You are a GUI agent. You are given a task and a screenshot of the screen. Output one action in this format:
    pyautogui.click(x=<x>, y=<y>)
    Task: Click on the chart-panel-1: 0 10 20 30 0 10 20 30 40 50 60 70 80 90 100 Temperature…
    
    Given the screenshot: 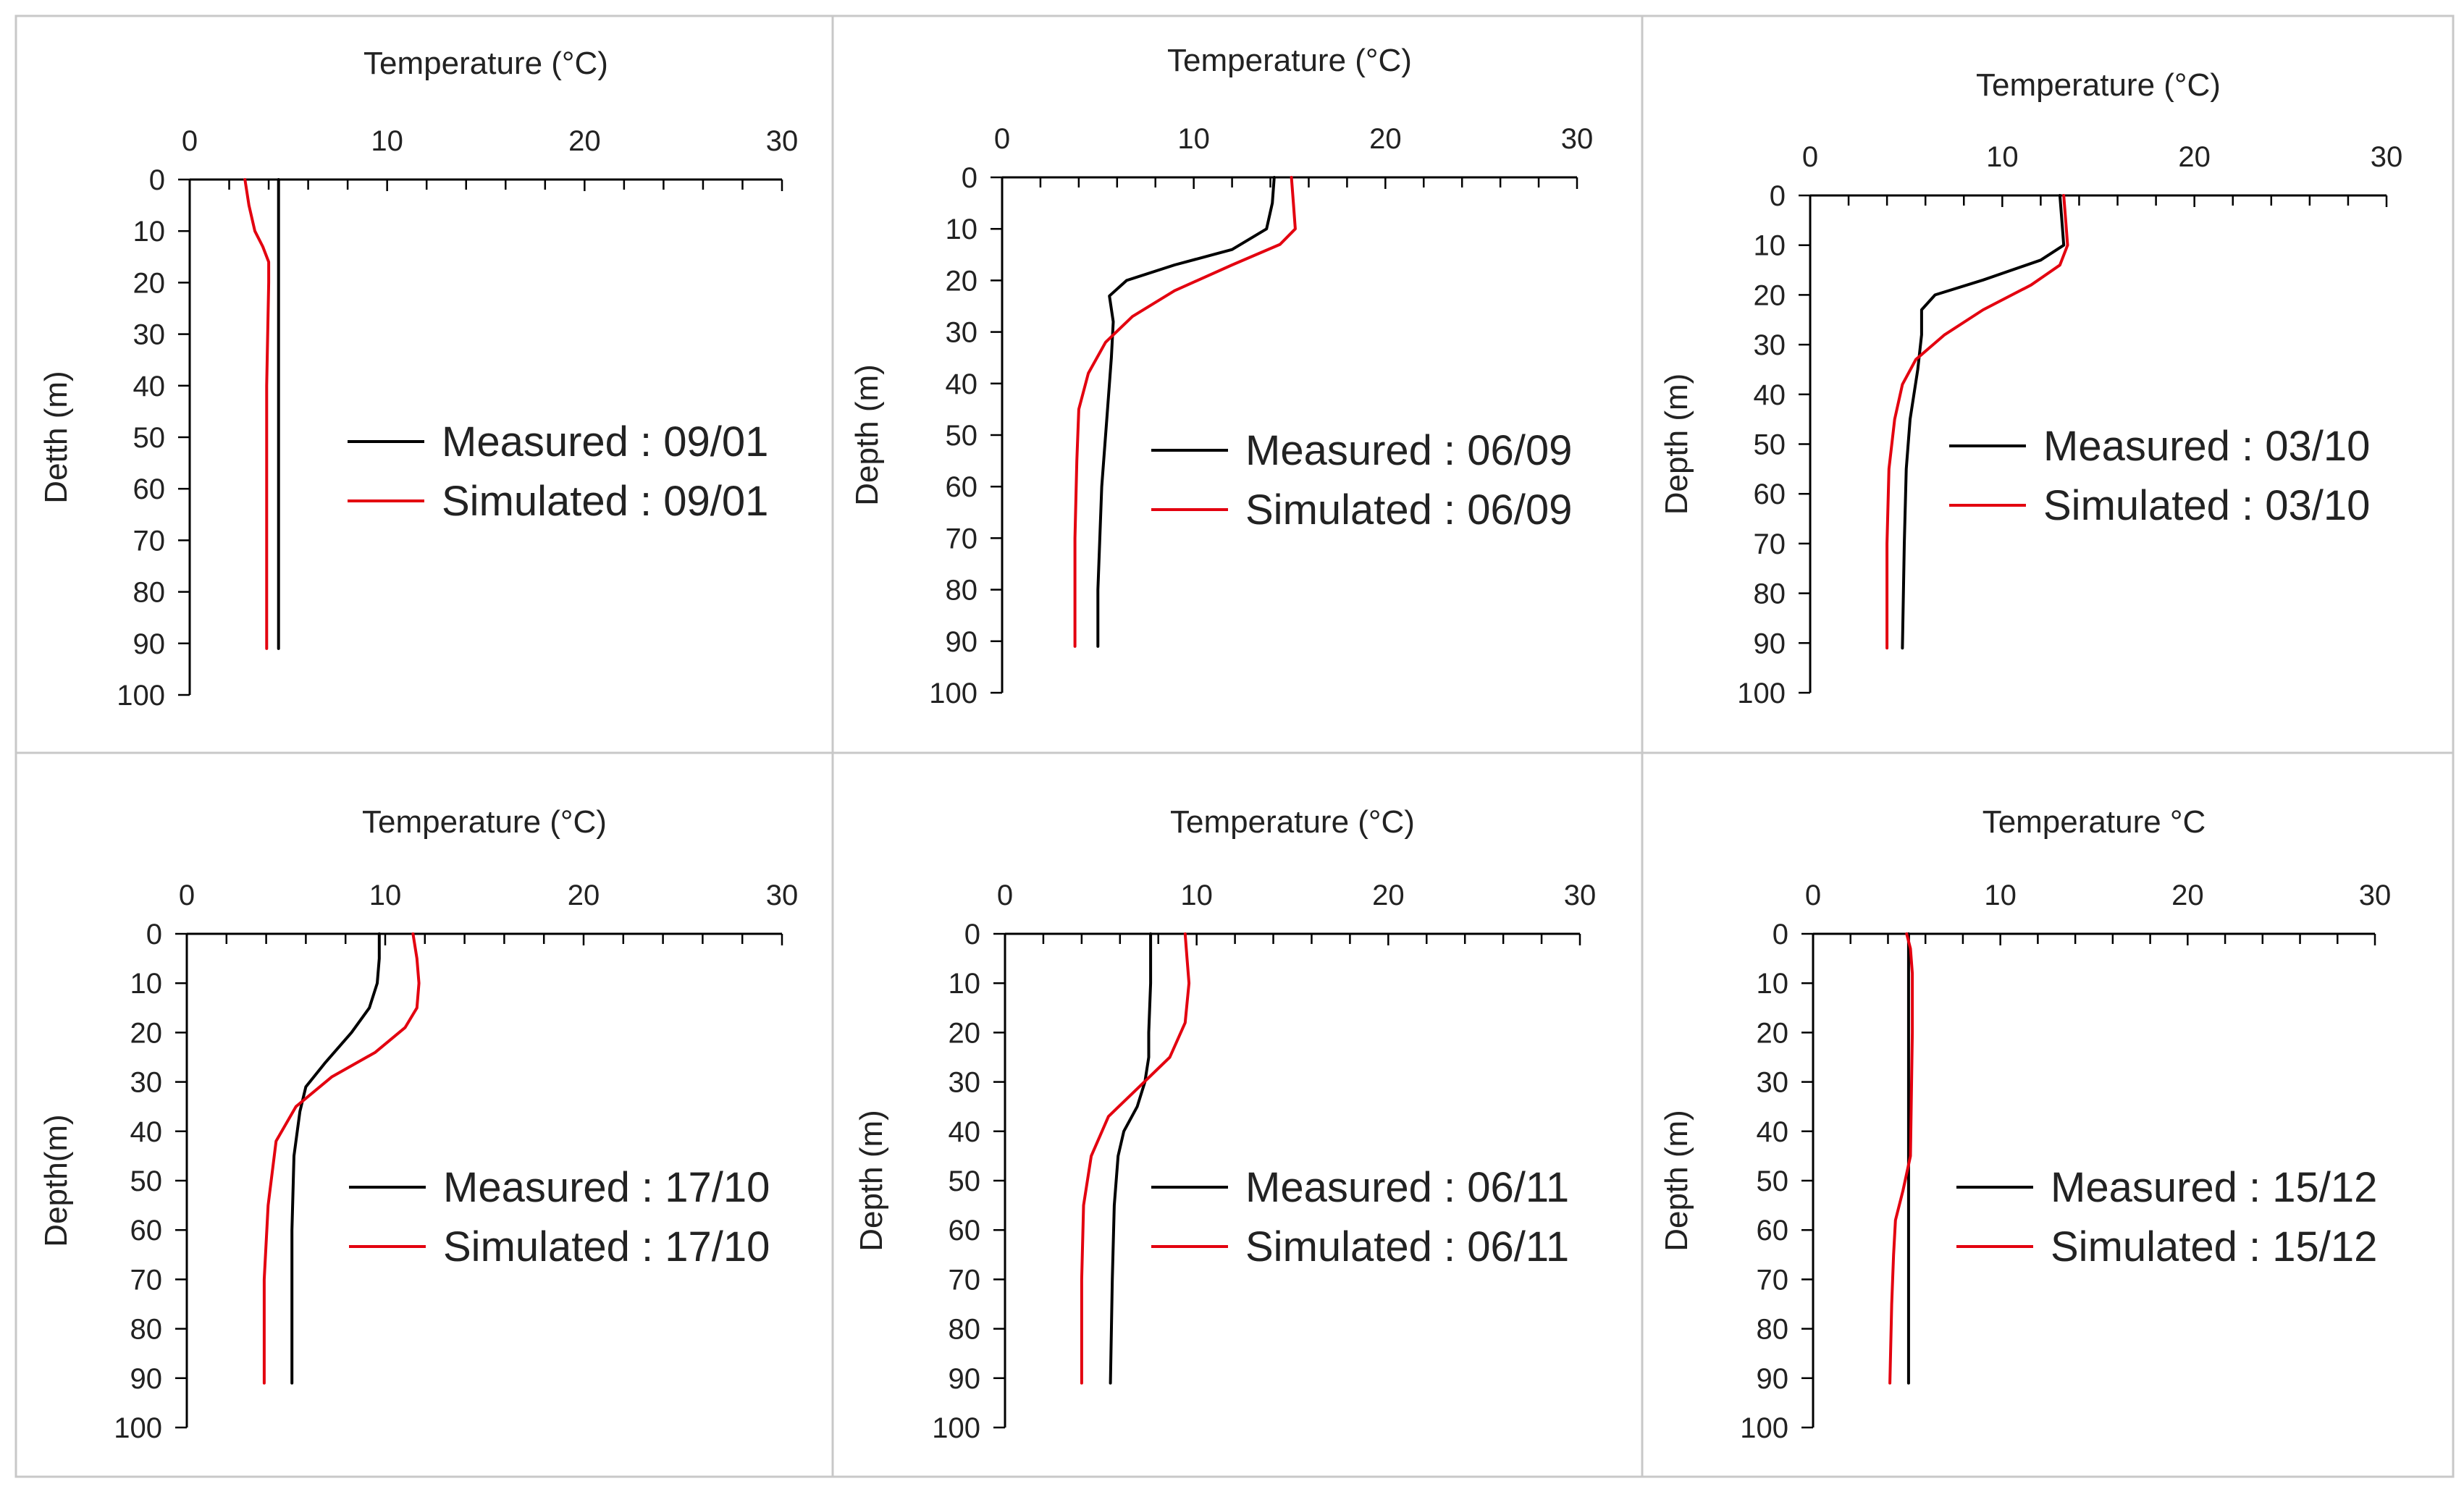 What is the action you would take?
    pyautogui.click(x=418, y=379)
    